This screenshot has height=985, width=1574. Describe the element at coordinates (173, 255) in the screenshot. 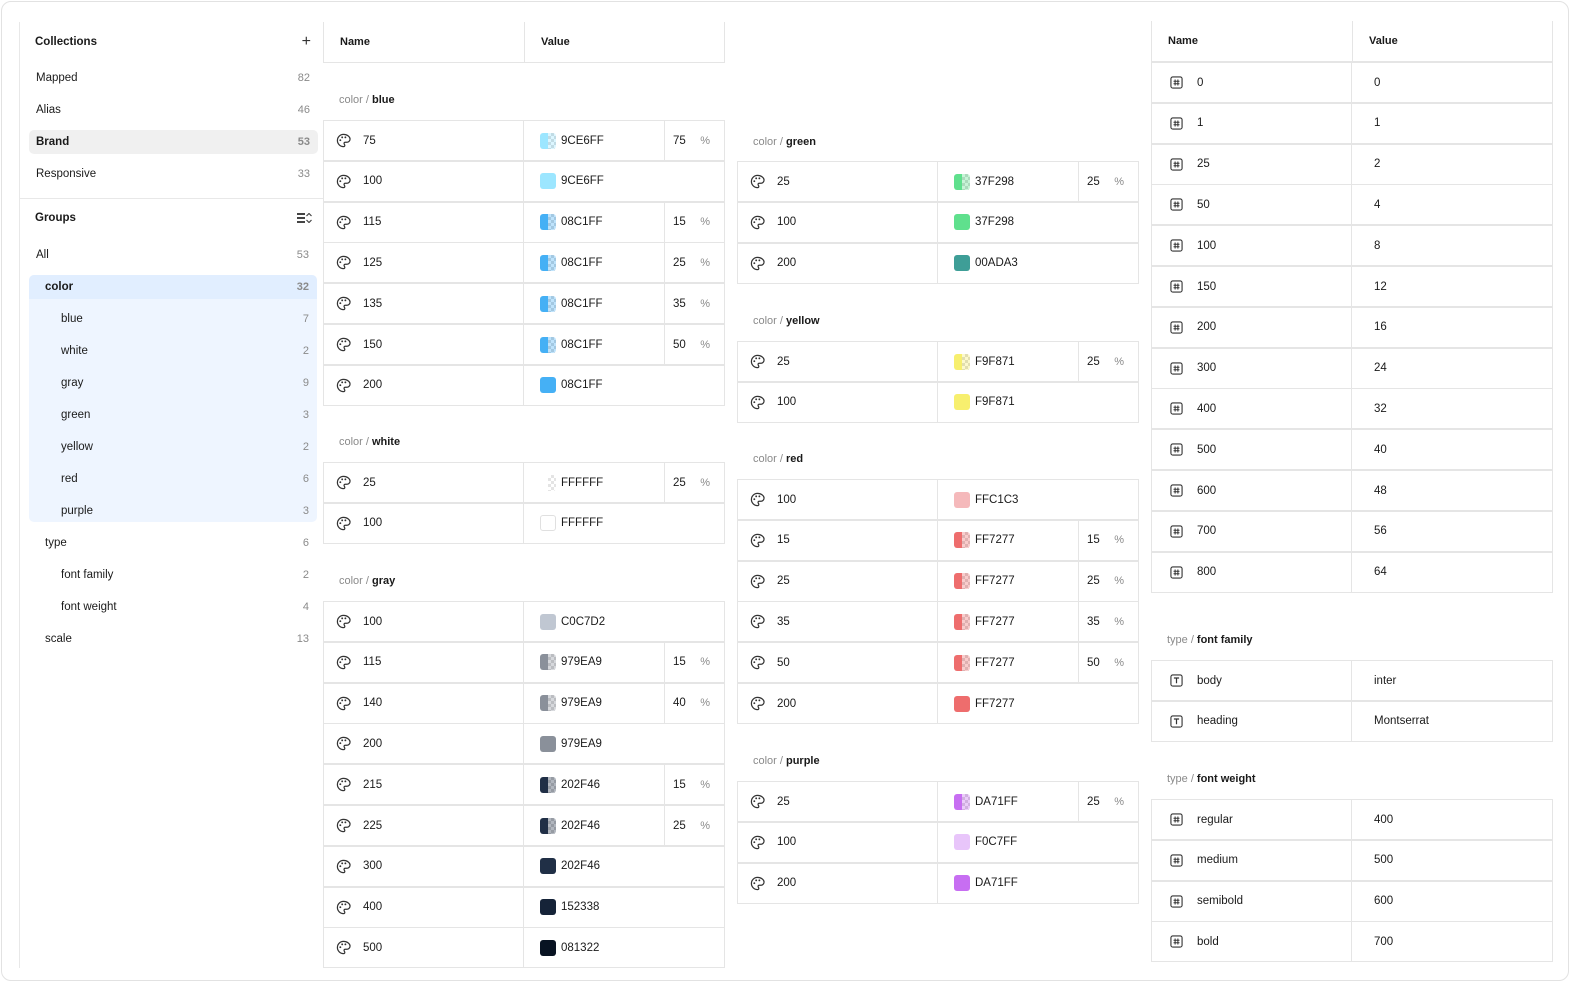

I see `group-item: All 53` at that location.